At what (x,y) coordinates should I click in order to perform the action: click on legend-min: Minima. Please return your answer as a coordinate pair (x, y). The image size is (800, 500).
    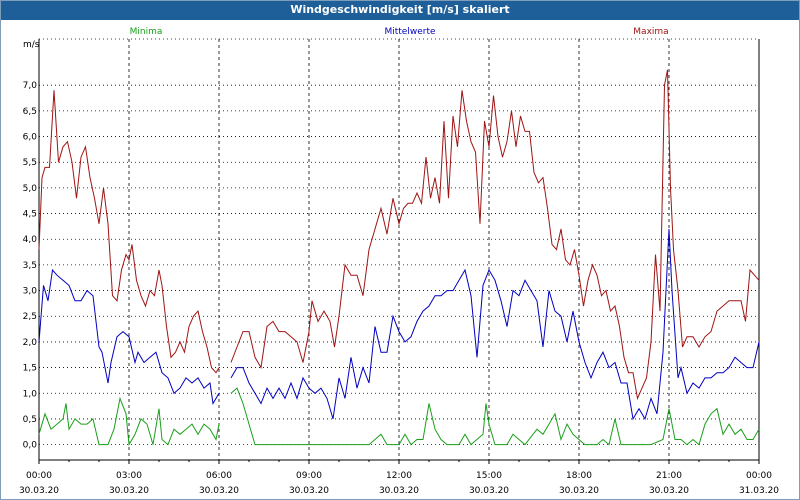
    Looking at the image, I should click on (146, 32).